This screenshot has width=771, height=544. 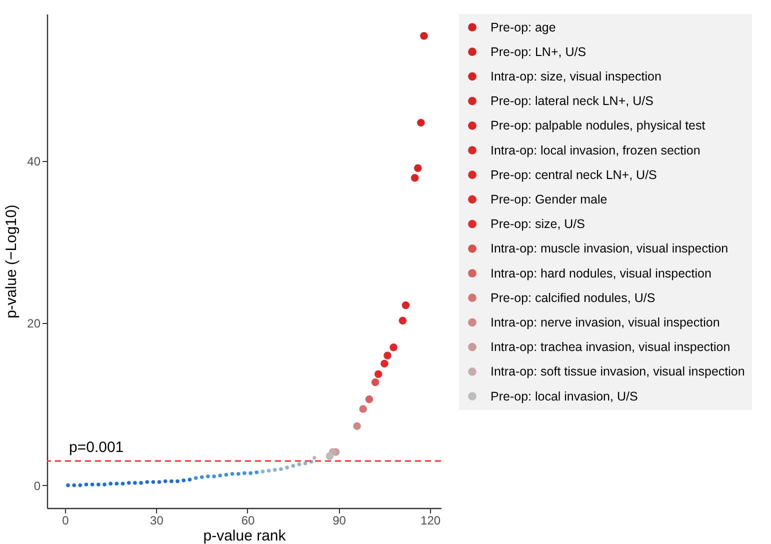 What do you see at coordinates (244, 536) in the screenshot?
I see `x-axis-title: p-value rank` at bounding box center [244, 536].